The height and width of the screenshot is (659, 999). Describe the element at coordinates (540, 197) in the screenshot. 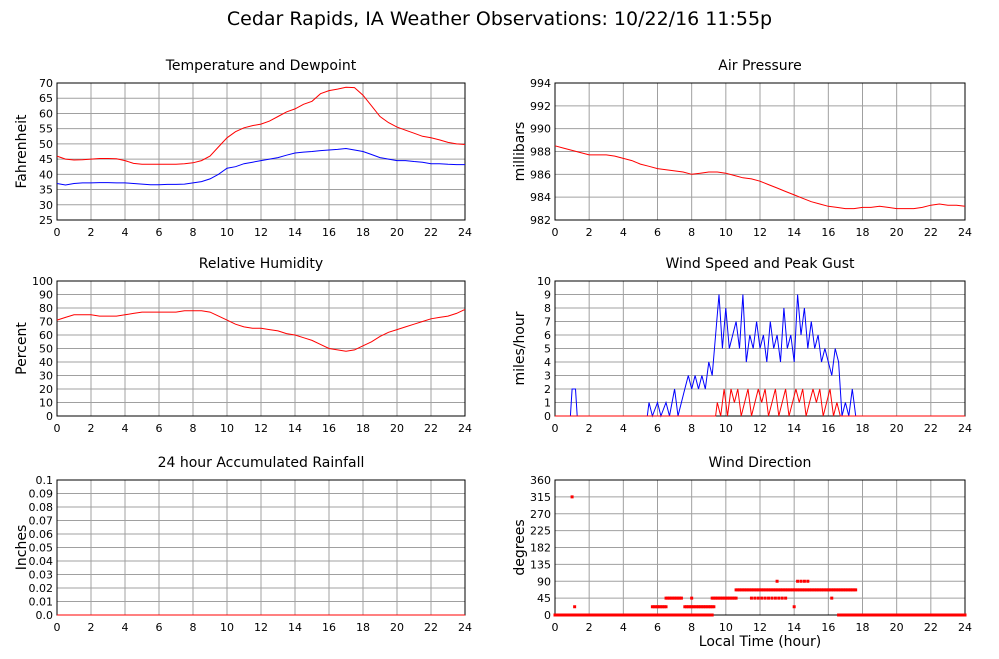

I see `y-tick-label: 984` at that location.